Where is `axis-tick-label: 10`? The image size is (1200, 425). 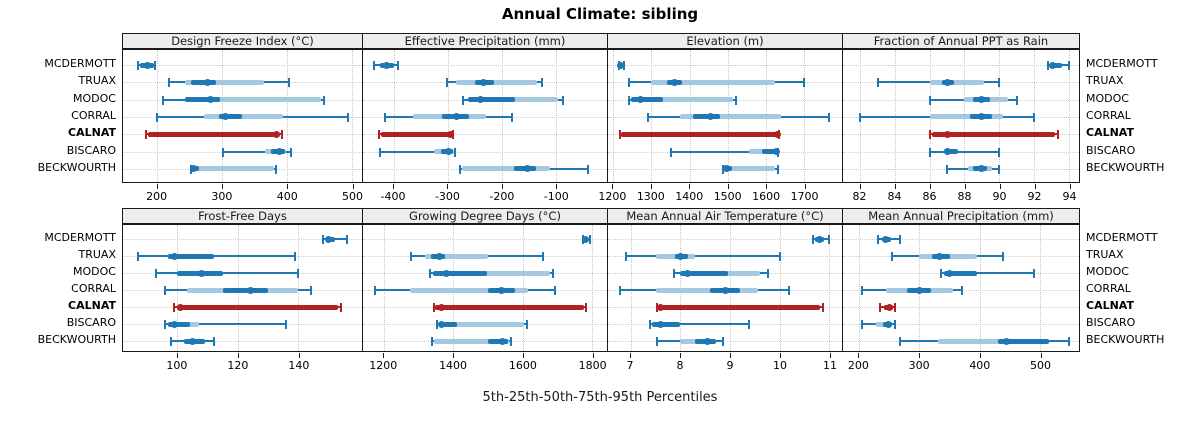
axis-tick-label: 10 is located at coordinates (780, 365).